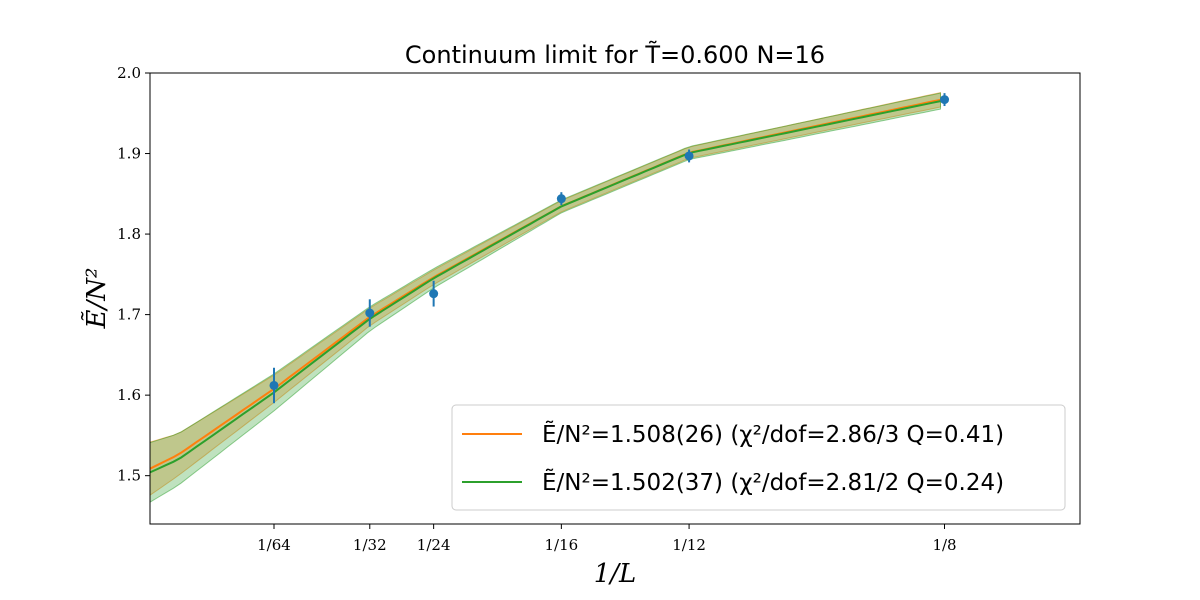 The width and height of the screenshot is (1200, 600). Describe the element at coordinates (773, 482) in the screenshot. I see `legend-entry-green: Ẽ/N²=1.502(37) (χ²/dof=2.81/2 Q=0.24)` at that location.